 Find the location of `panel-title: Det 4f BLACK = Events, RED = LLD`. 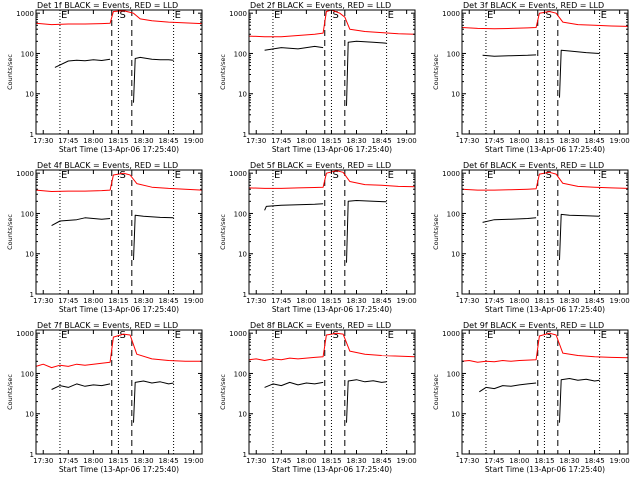

panel-title: Det 4f BLACK = Events, RED = LLD is located at coordinates (107, 165).